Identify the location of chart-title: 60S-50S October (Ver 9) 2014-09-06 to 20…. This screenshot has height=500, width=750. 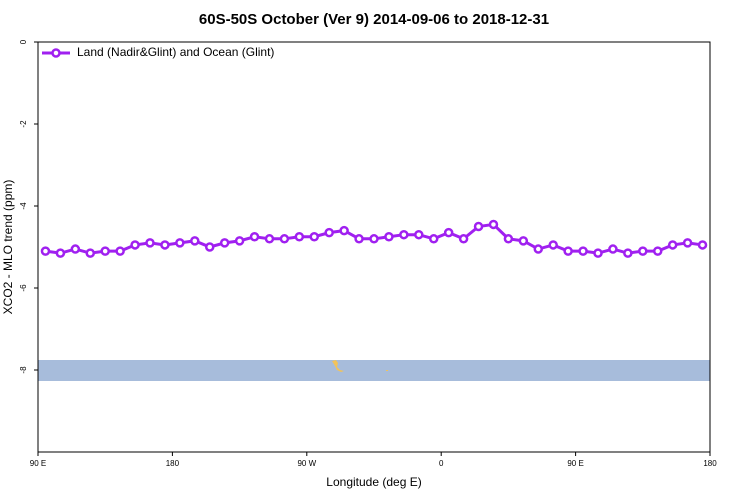
(374, 19).